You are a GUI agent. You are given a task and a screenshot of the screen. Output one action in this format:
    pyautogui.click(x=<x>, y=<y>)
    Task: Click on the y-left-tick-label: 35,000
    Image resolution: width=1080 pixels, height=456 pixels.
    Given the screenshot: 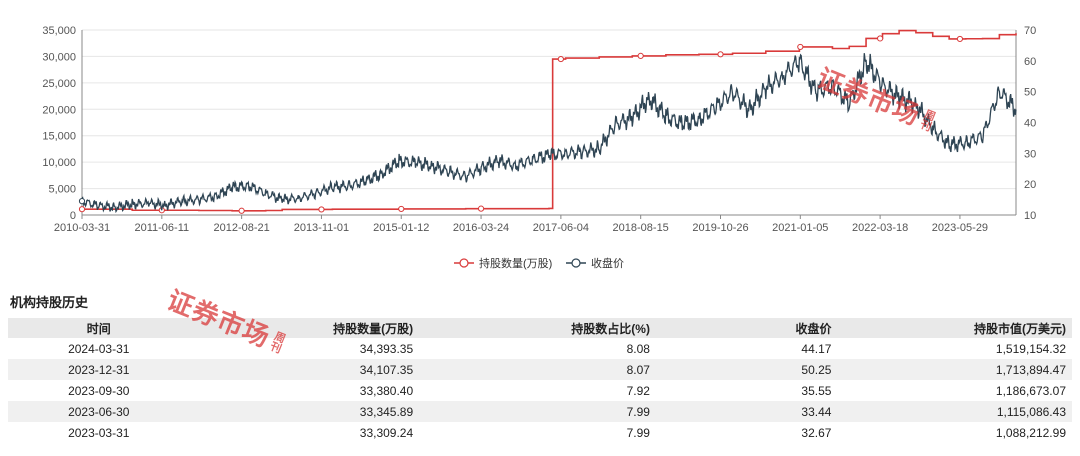 What is the action you would take?
    pyautogui.click(x=59, y=31)
    